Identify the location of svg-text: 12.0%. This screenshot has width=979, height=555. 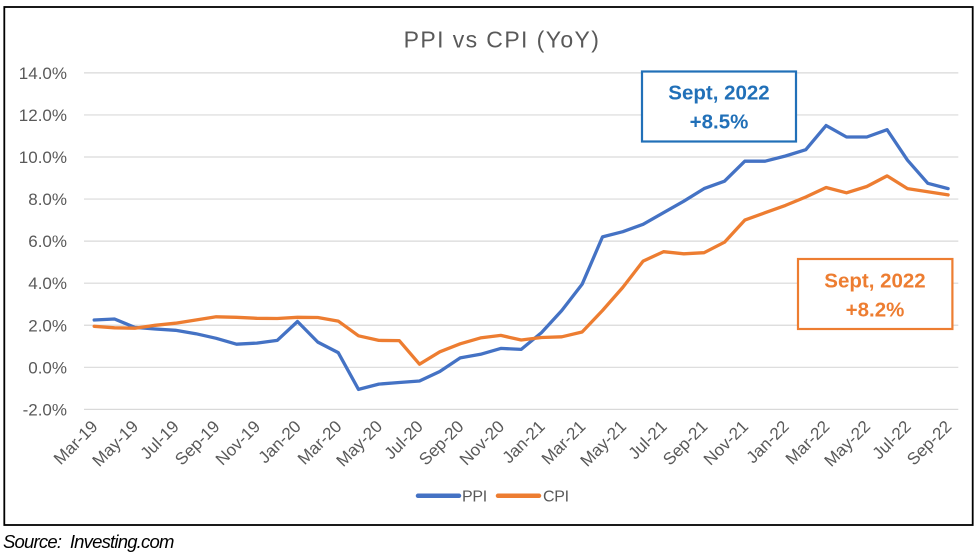
(43, 115).